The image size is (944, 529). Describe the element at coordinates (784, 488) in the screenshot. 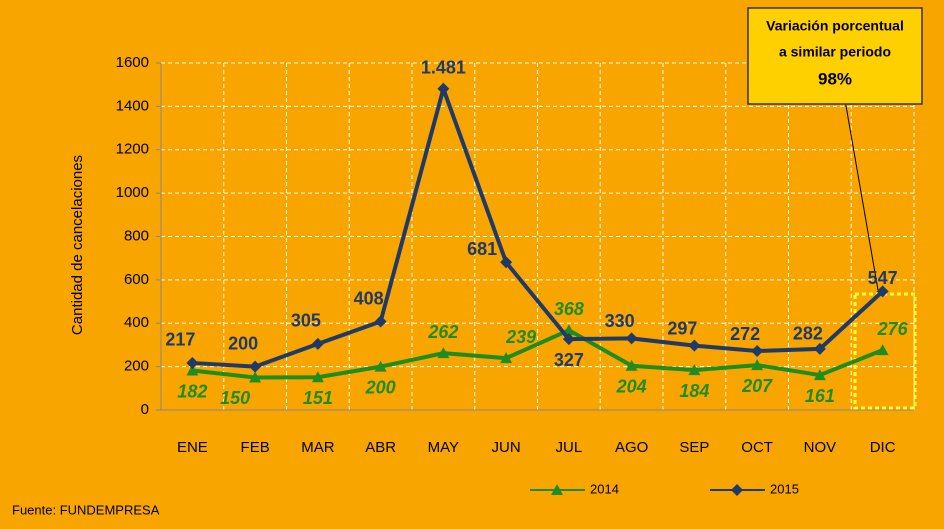

I see `legend-label: 2015` at that location.